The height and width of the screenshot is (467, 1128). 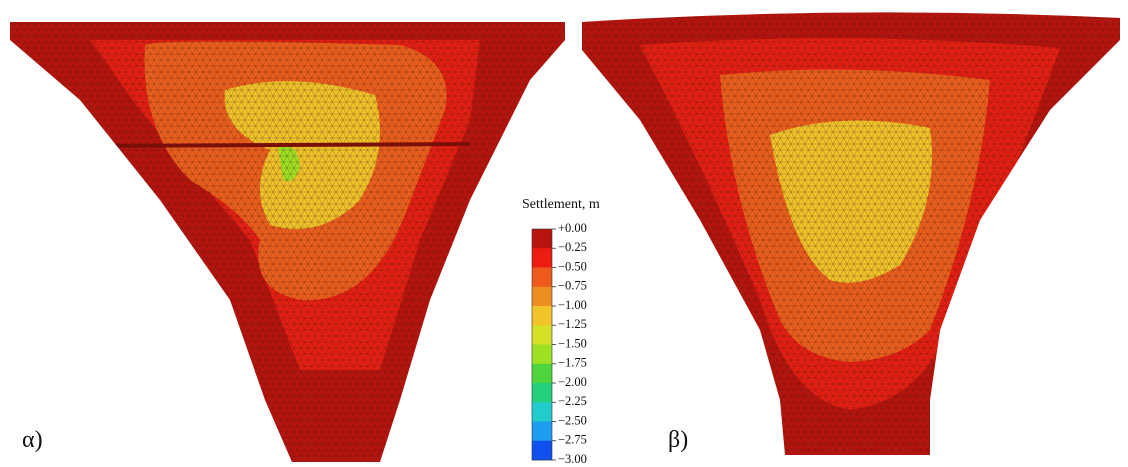 I want to click on colorbar-label: −2.00, so click(x=572, y=382).